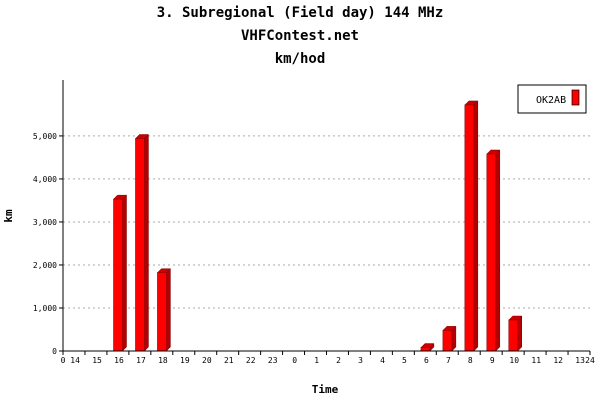 This screenshot has width=600, height=400. Describe the element at coordinates (325, 389) in the screenshot. I see `x-axis-label: Time` at that location.